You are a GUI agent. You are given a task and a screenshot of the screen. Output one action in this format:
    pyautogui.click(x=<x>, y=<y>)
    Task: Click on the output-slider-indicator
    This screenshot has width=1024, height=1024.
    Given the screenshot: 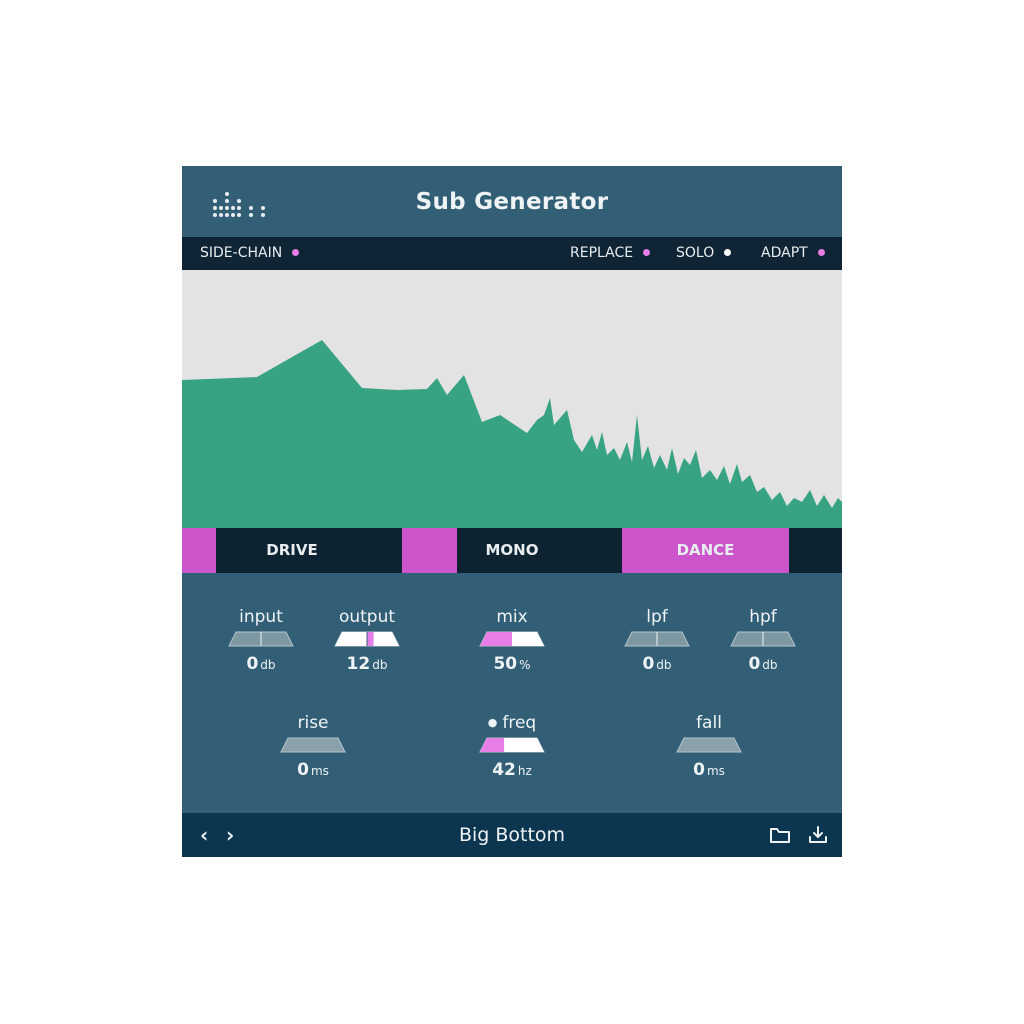 What is the action you would take?
    pyautogui.click(x=370, y=639)
    